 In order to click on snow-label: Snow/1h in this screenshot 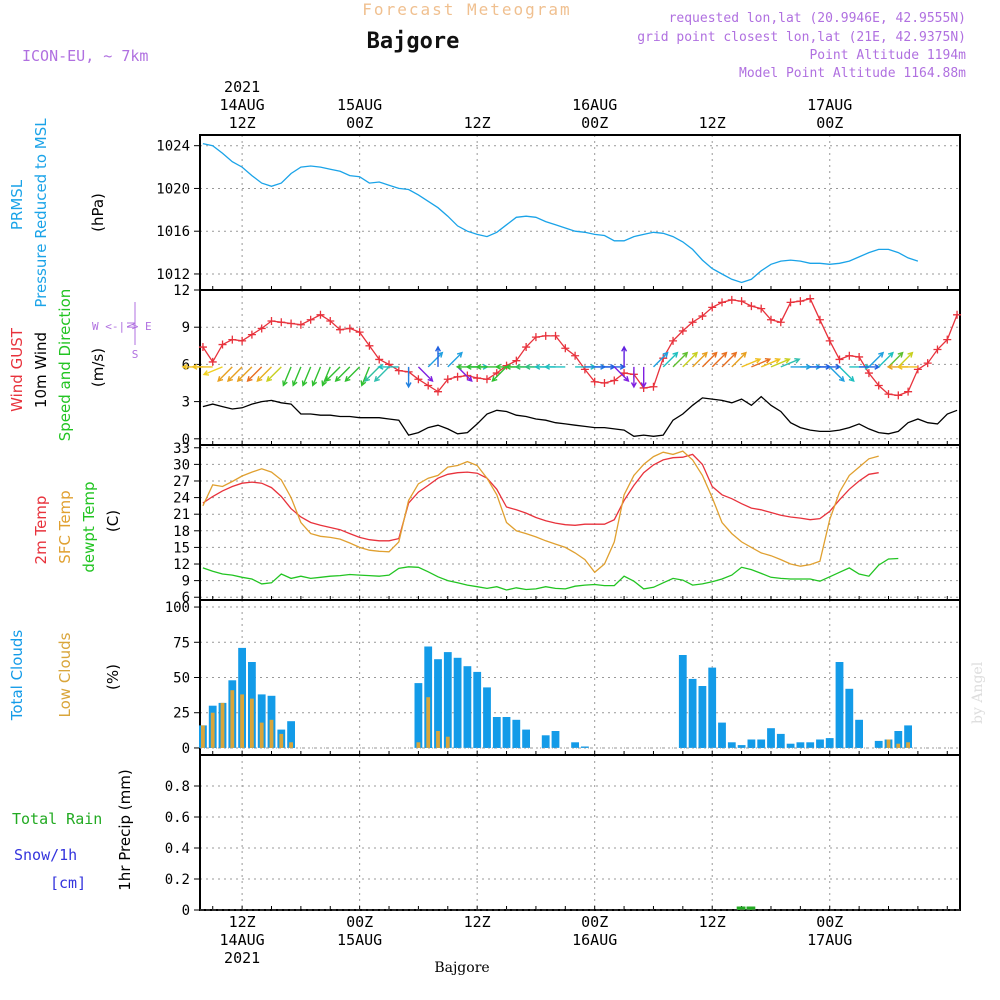, I will do `click(45, 855)`.